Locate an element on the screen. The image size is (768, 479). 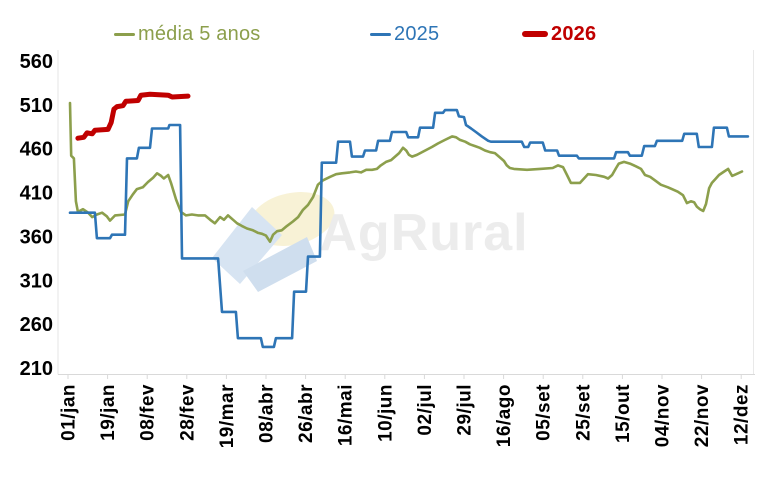
legend-item-media-5-anos: média 5 anos is located at coordinates (187, 34).